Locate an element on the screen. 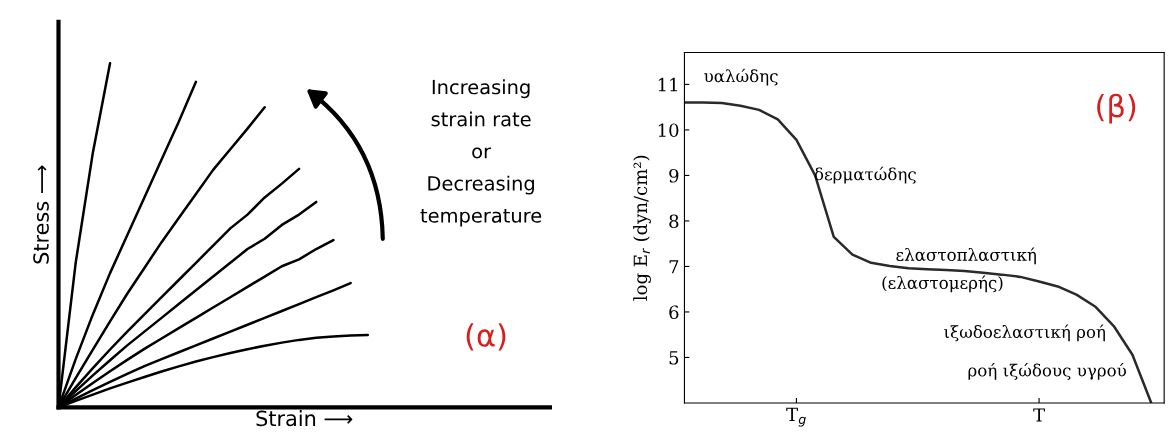  y-tick-label: 7 is located at coordinates (674, 267).